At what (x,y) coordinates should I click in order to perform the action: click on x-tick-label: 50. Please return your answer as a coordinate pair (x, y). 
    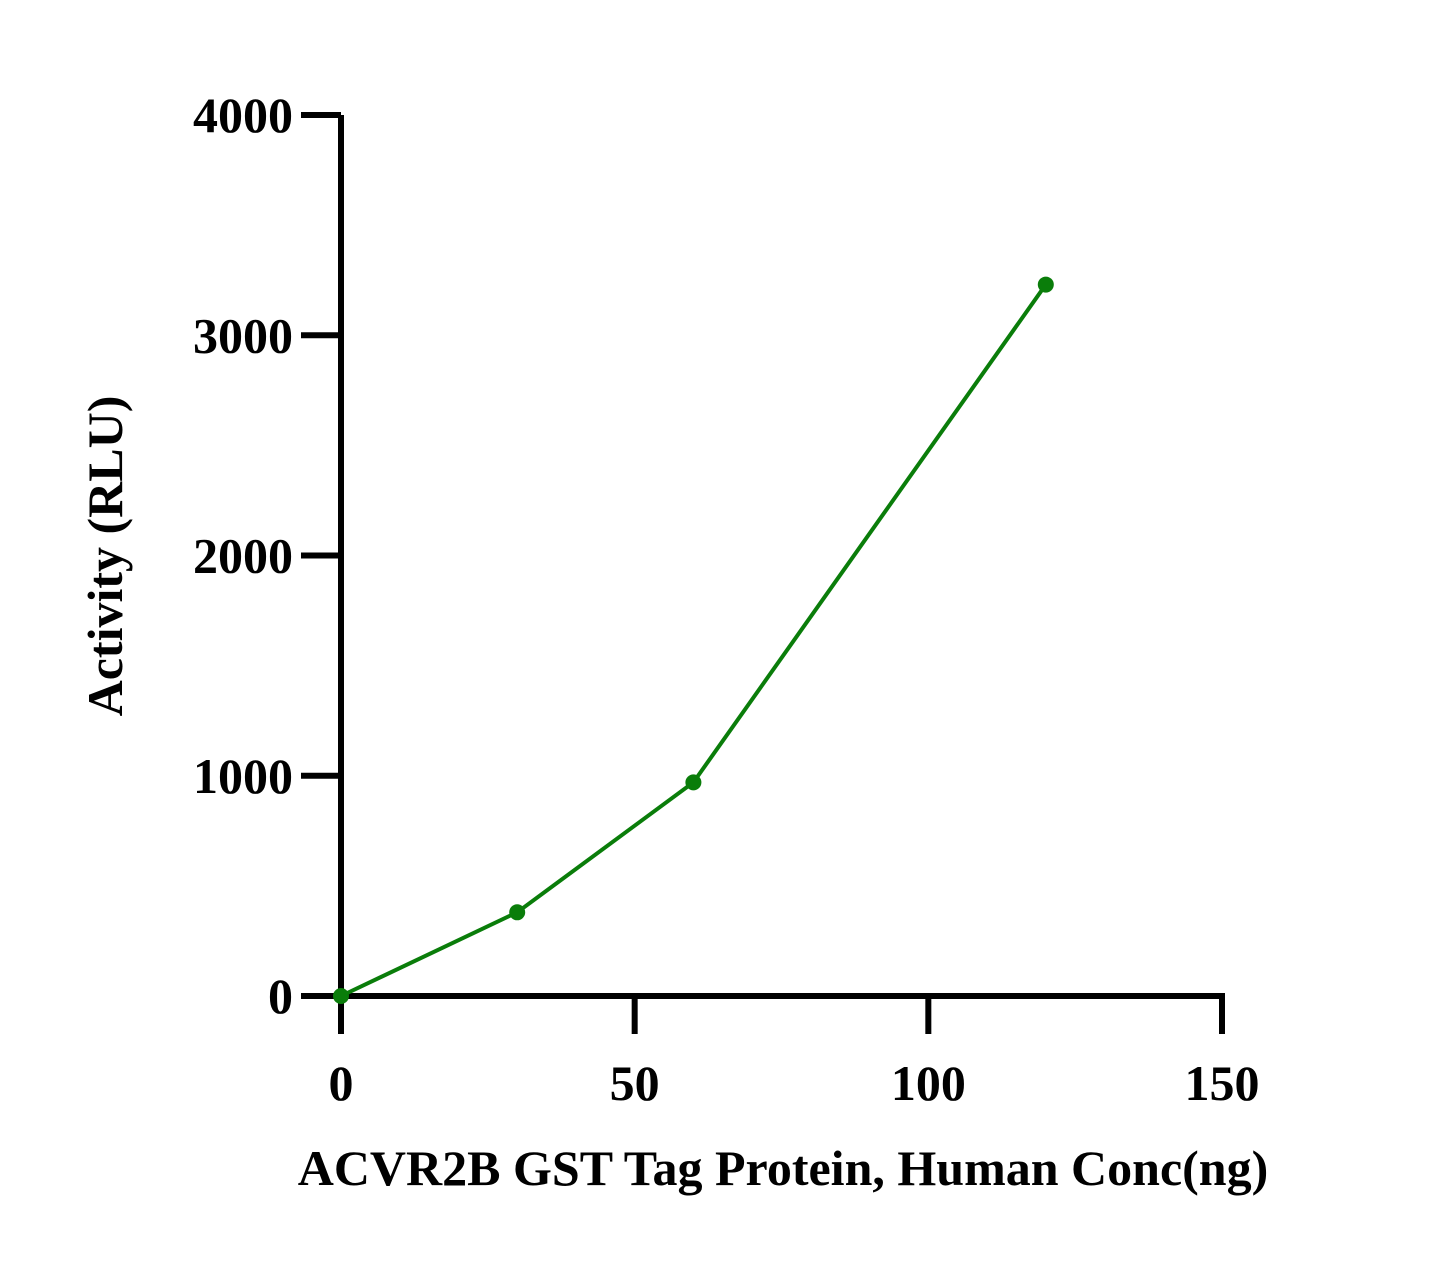
    Looking at the image, I should click on (635, 1083).